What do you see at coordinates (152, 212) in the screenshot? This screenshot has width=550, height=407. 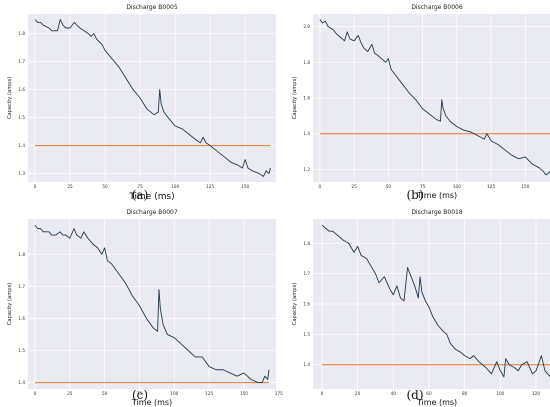 I see `chart-title: Discharge B0007` at bounding box center [152, 212].